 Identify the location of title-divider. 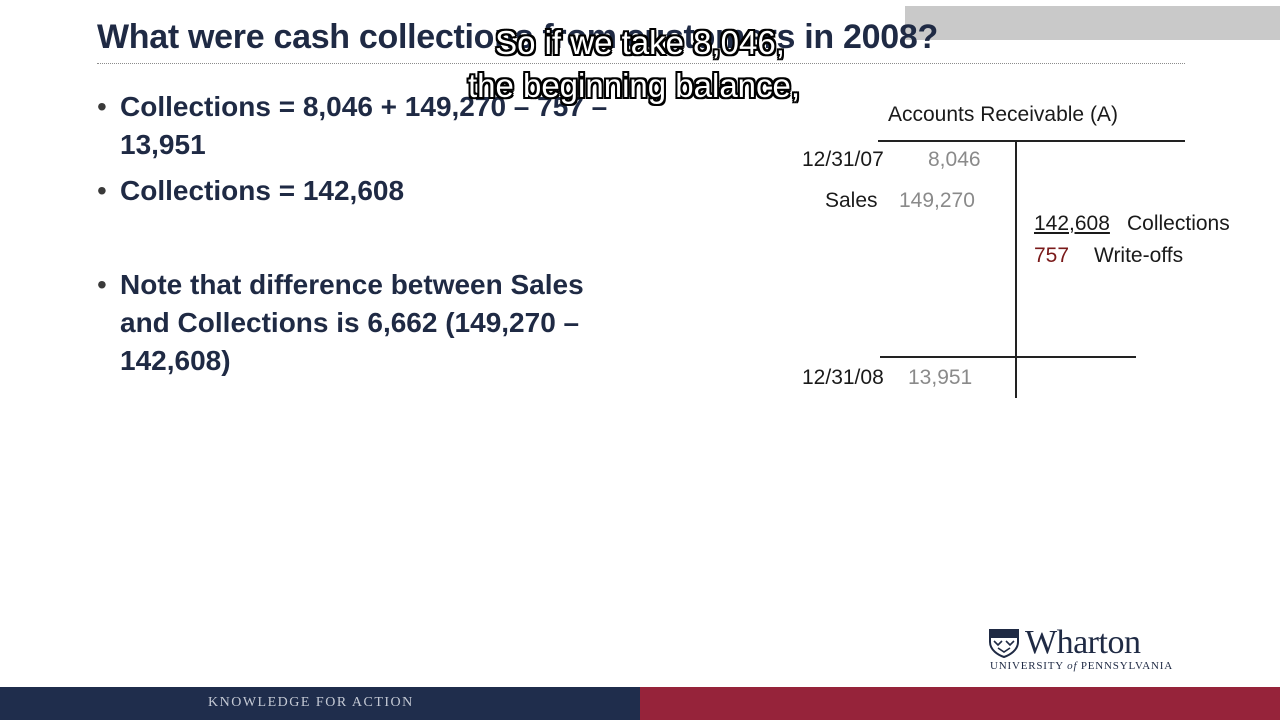
(641, 63).